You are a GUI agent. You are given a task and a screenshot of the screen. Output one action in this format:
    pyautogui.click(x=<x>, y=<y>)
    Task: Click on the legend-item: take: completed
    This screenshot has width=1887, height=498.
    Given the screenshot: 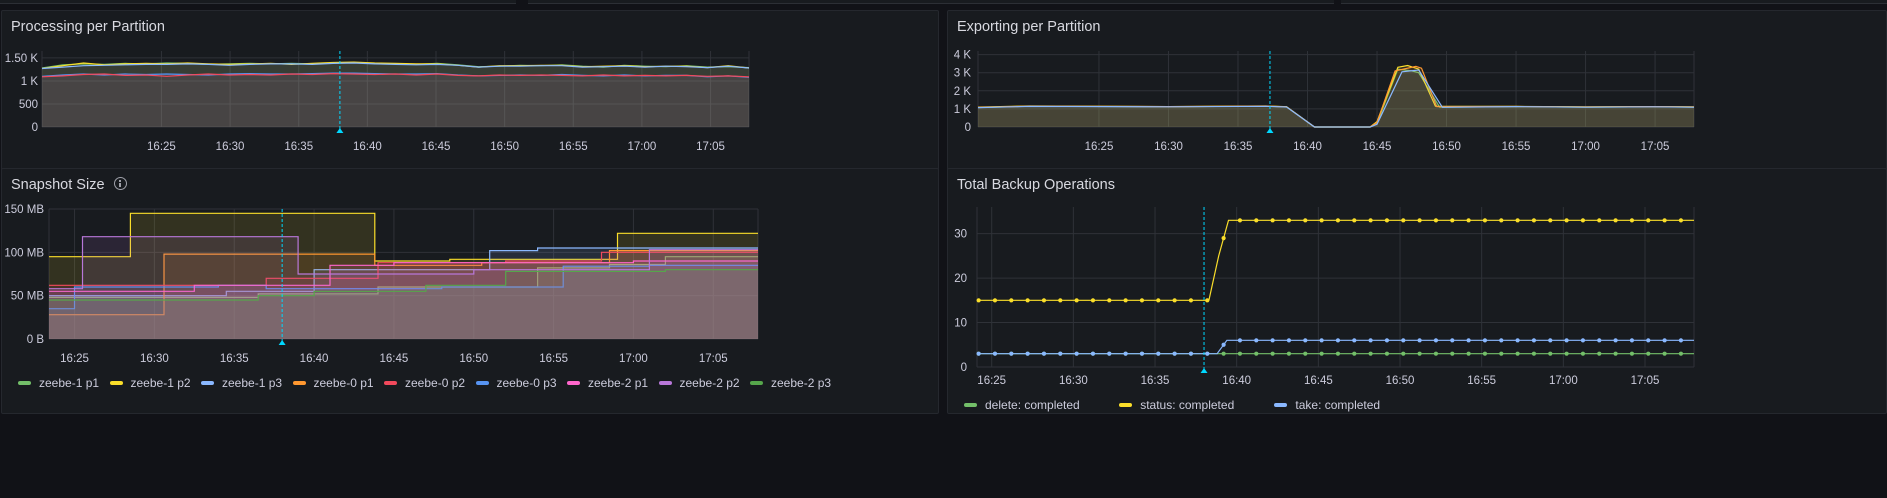 What is the action you would take?
    pyautogui.click(x=1327, y=405)
    